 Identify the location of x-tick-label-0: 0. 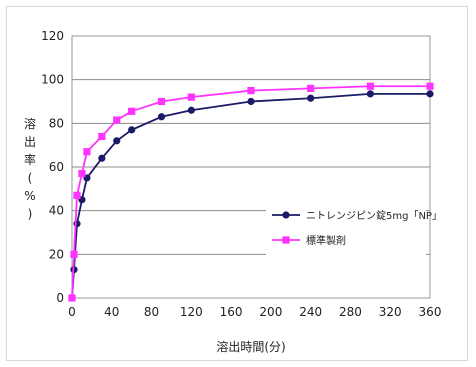
(72, 312).